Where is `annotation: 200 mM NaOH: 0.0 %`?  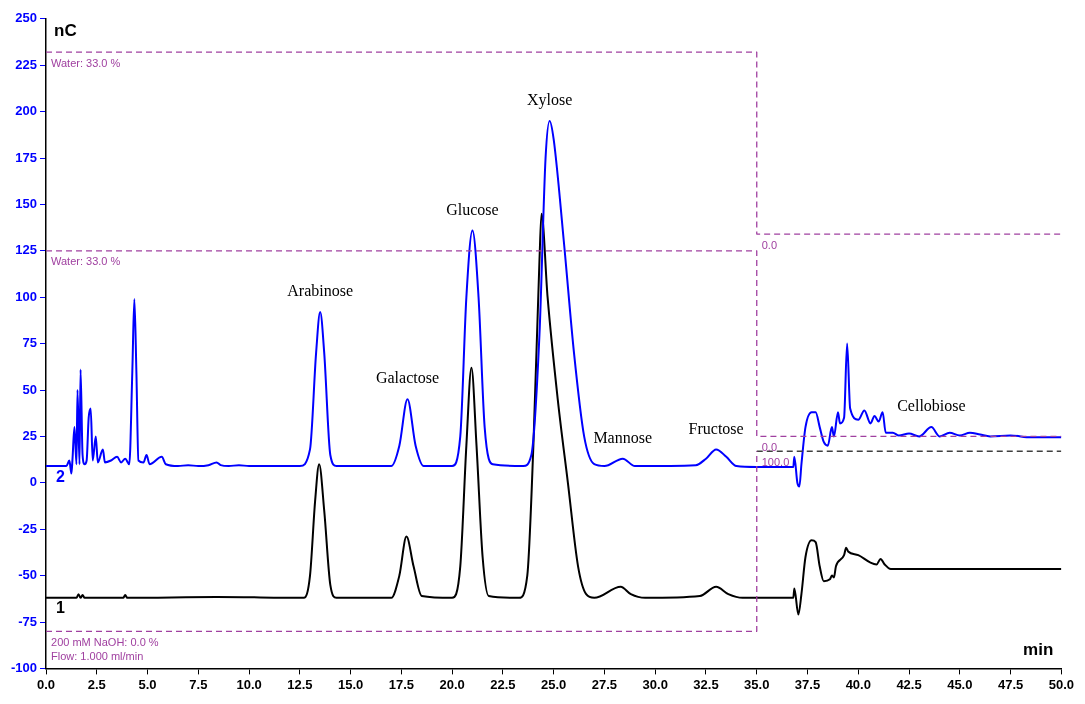
annotation: 200 mM NaOH: 0.0 % is located at coordinates (105, 641).